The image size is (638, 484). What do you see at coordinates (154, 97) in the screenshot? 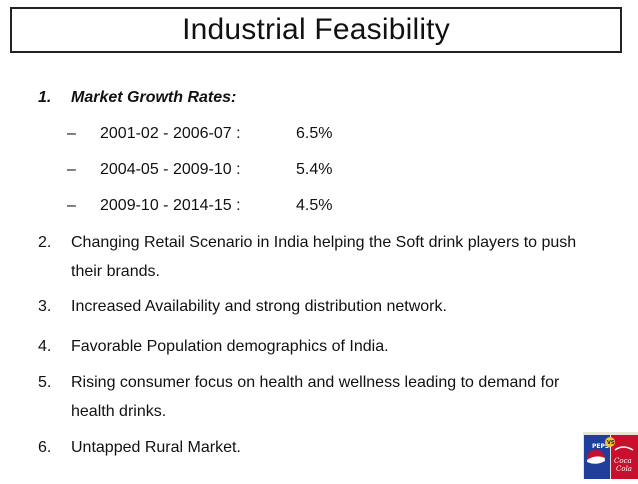
I see `list-heading: Market Growth Rates:` at bounding box center [154, 97].